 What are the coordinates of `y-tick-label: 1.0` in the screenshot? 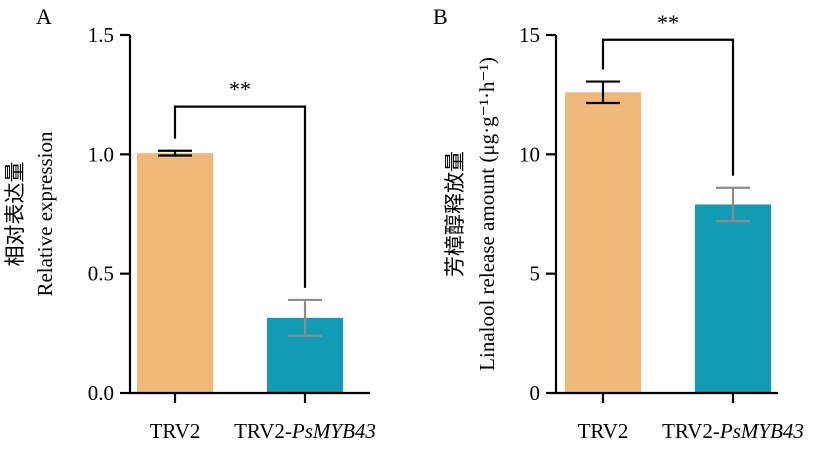 It's located at (101, 154).